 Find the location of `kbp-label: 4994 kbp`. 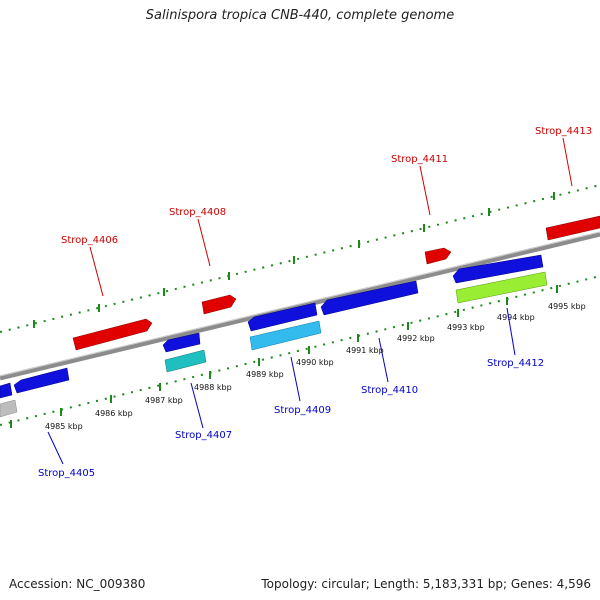

kbp-label: 4994 kbp is located at coordinates (516, 317).